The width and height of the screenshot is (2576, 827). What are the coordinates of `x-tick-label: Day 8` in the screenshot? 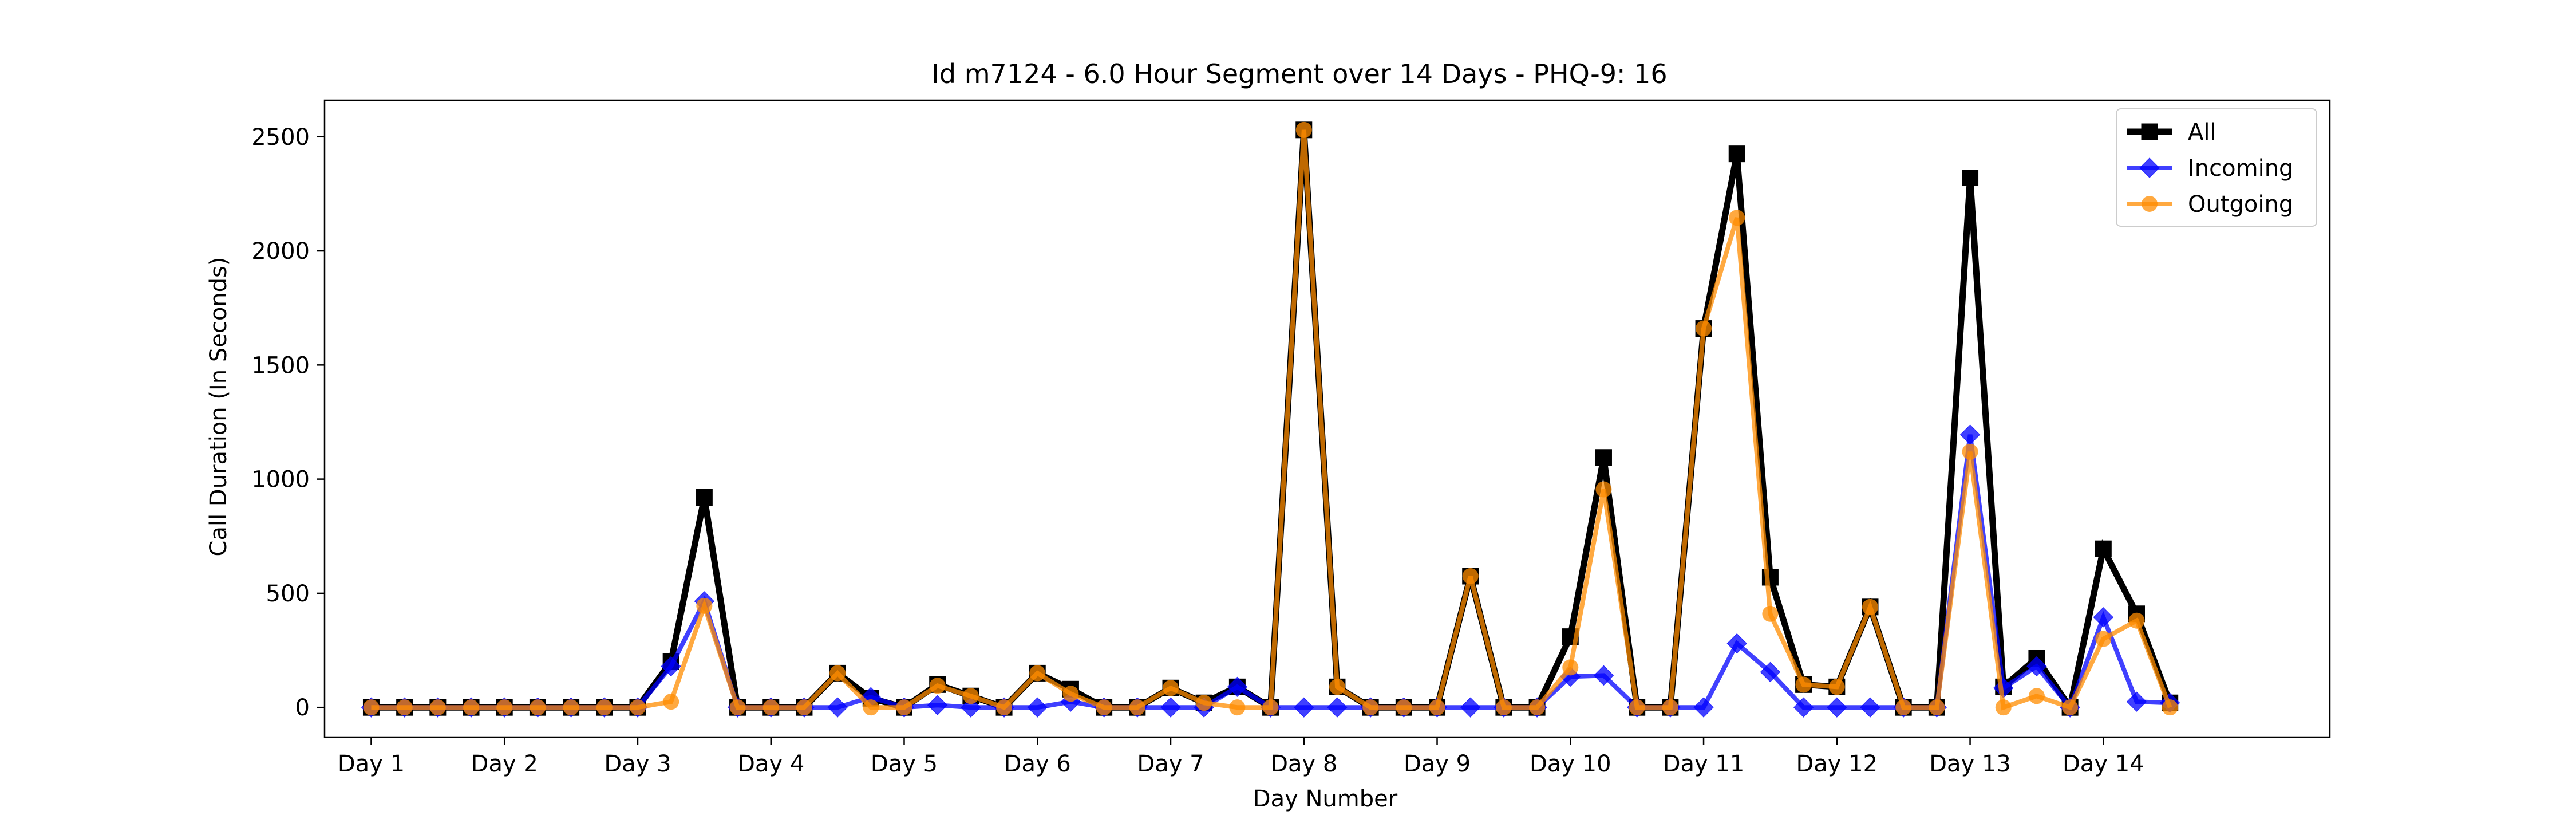 It's located at (1303, 764).